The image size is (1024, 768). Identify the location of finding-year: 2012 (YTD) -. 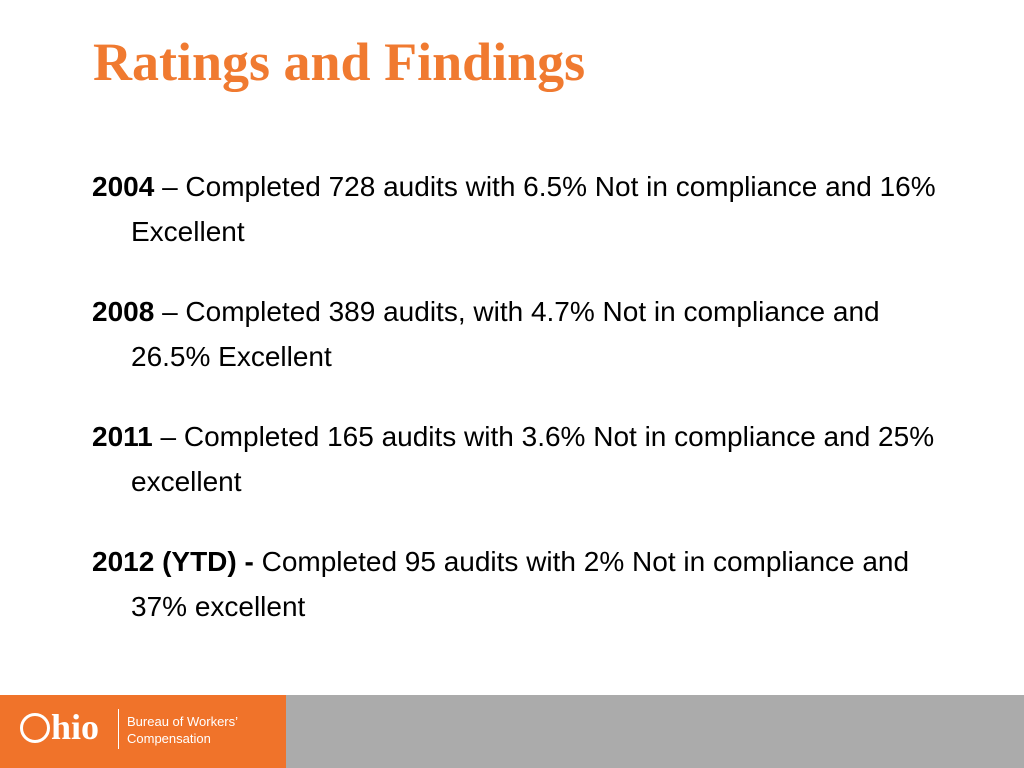
(173, 561).